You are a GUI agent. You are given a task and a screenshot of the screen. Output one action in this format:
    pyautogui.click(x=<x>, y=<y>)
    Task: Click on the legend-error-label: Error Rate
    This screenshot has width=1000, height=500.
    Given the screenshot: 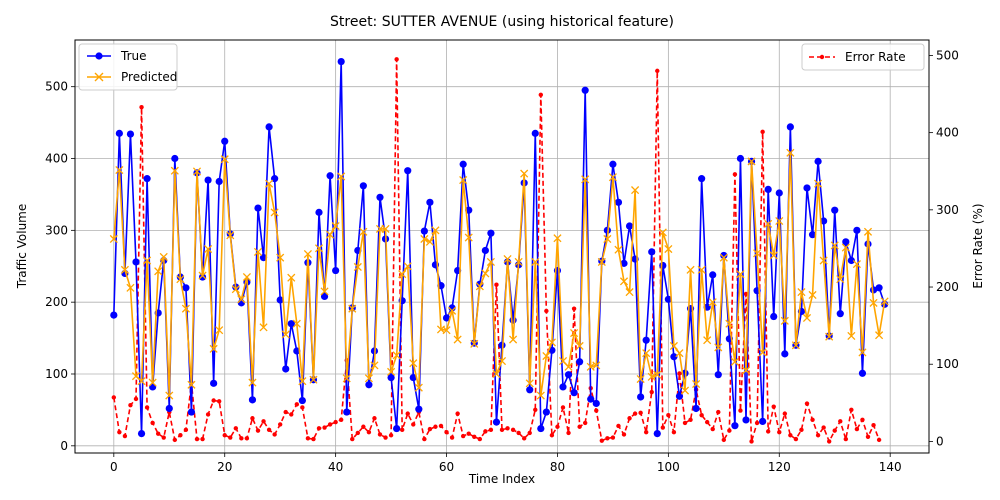 What is the action you would take?
    pyautogui.click(x=875, y=57)
    